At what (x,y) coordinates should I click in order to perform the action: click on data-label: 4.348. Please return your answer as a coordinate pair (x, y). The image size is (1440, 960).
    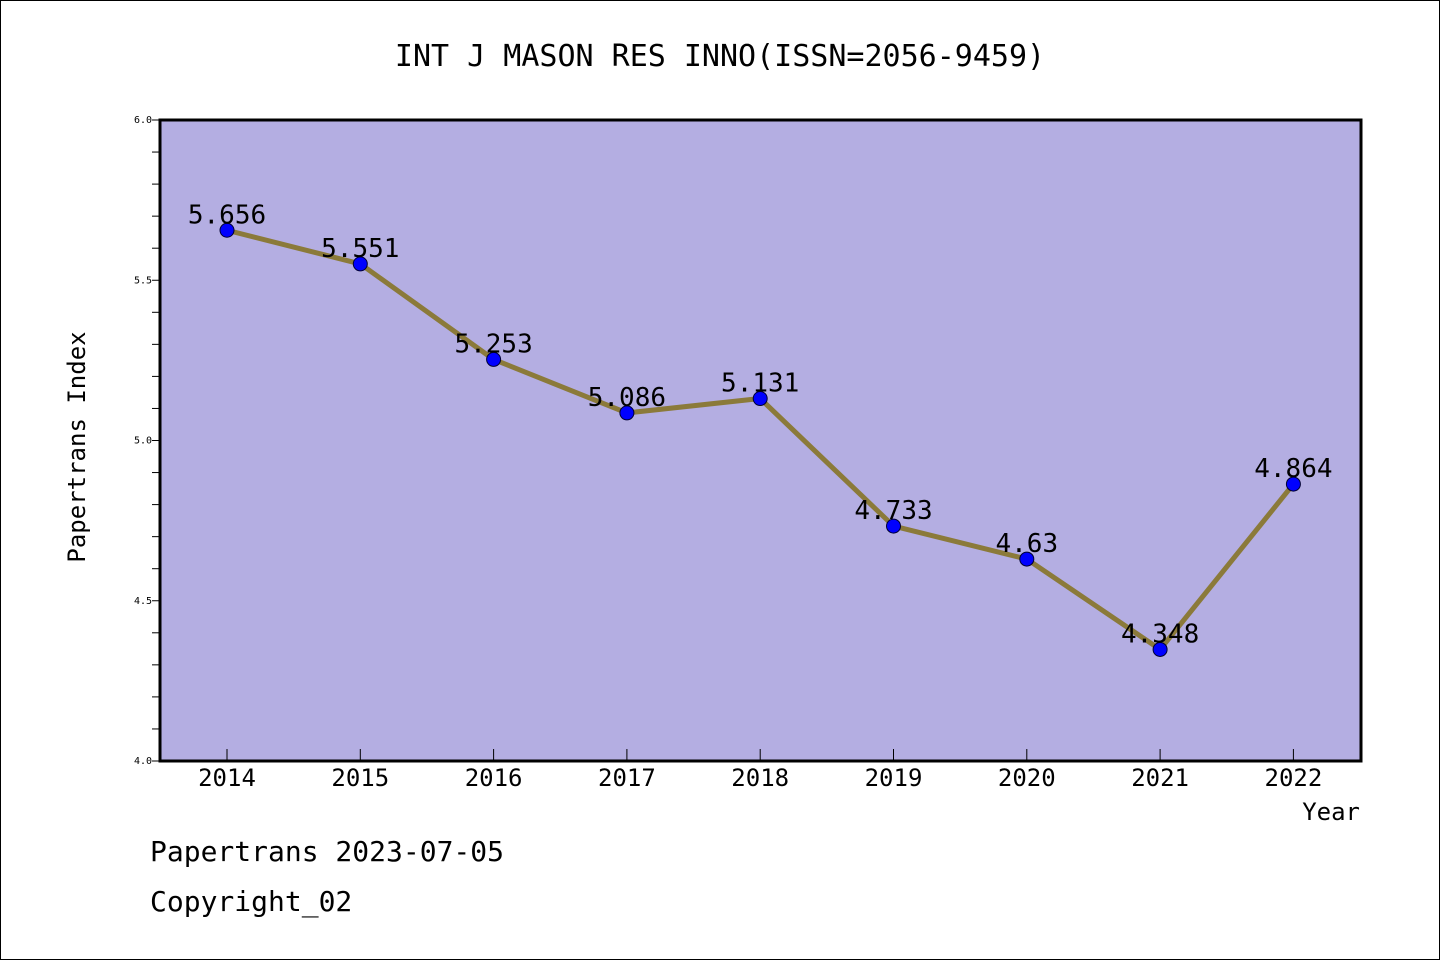
    Looking at the image, I should click on (1160, 634).